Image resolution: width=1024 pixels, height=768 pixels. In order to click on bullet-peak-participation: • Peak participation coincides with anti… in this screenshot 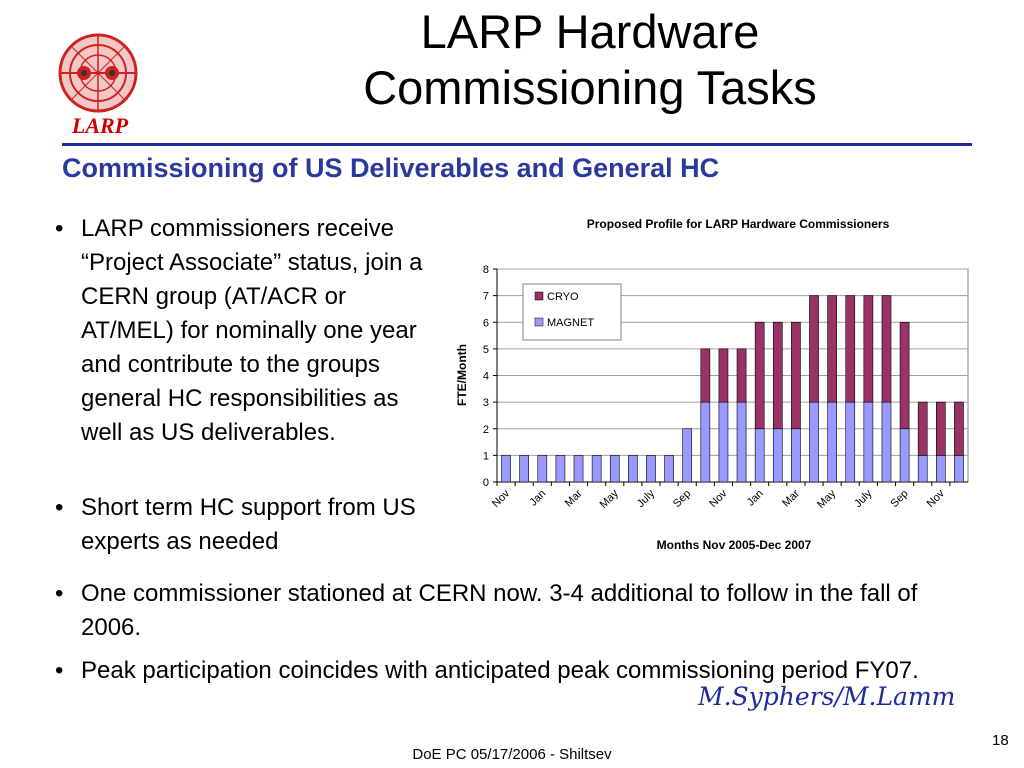, I will do `click(505, 671)`.